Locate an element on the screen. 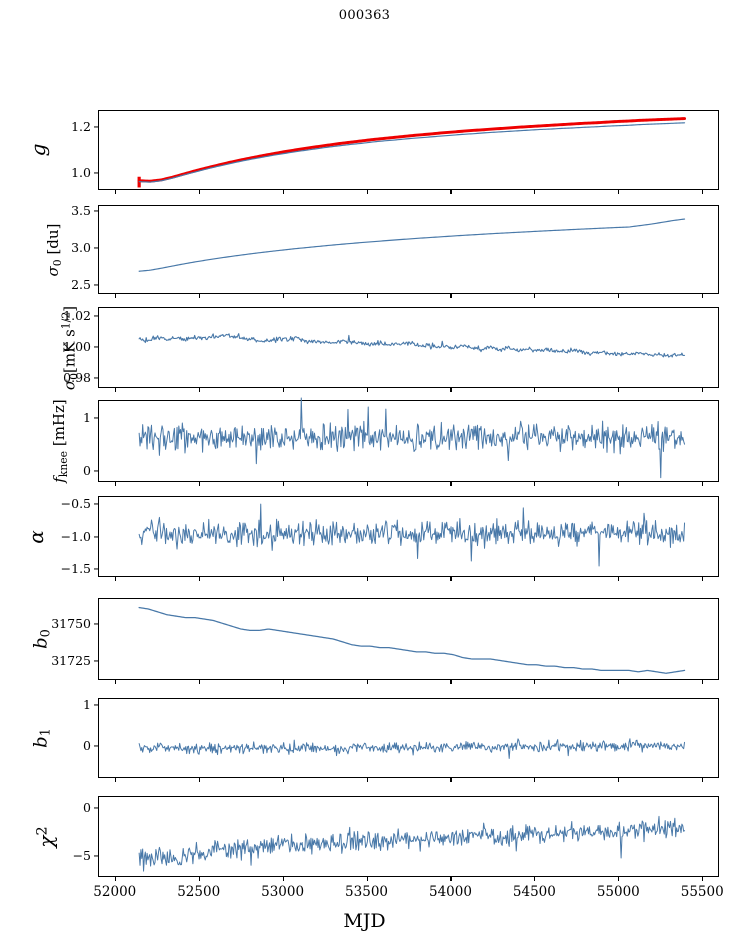 The image size is (729, 944). plot-panel-b1 is located at coordinates (408, 738).